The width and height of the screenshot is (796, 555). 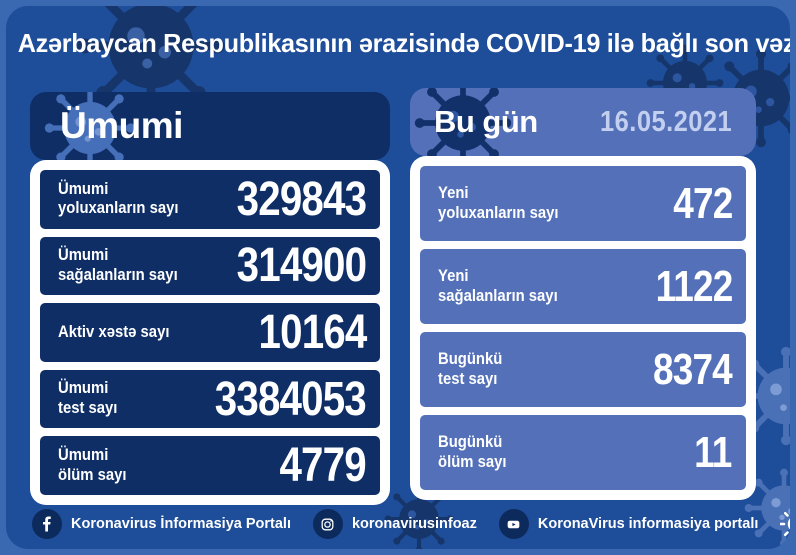 I want to click on stat-label: Ümumi test sayı, so click(x=87, y=399).